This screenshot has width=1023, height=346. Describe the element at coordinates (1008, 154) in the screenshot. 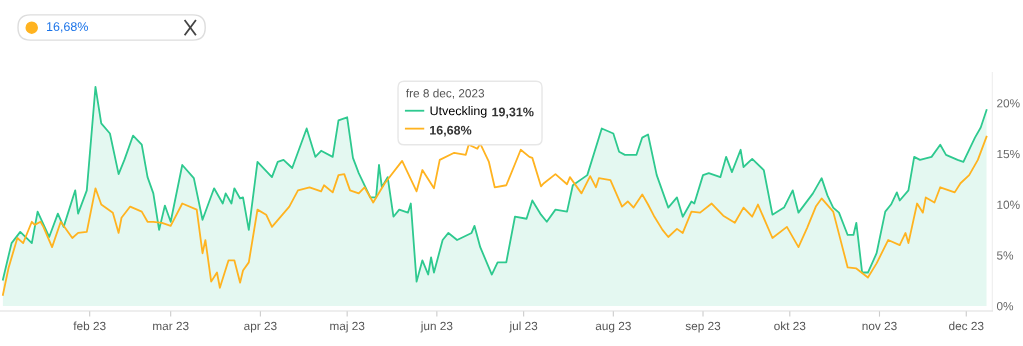

I see `y-tick-label: 15%` at that location.